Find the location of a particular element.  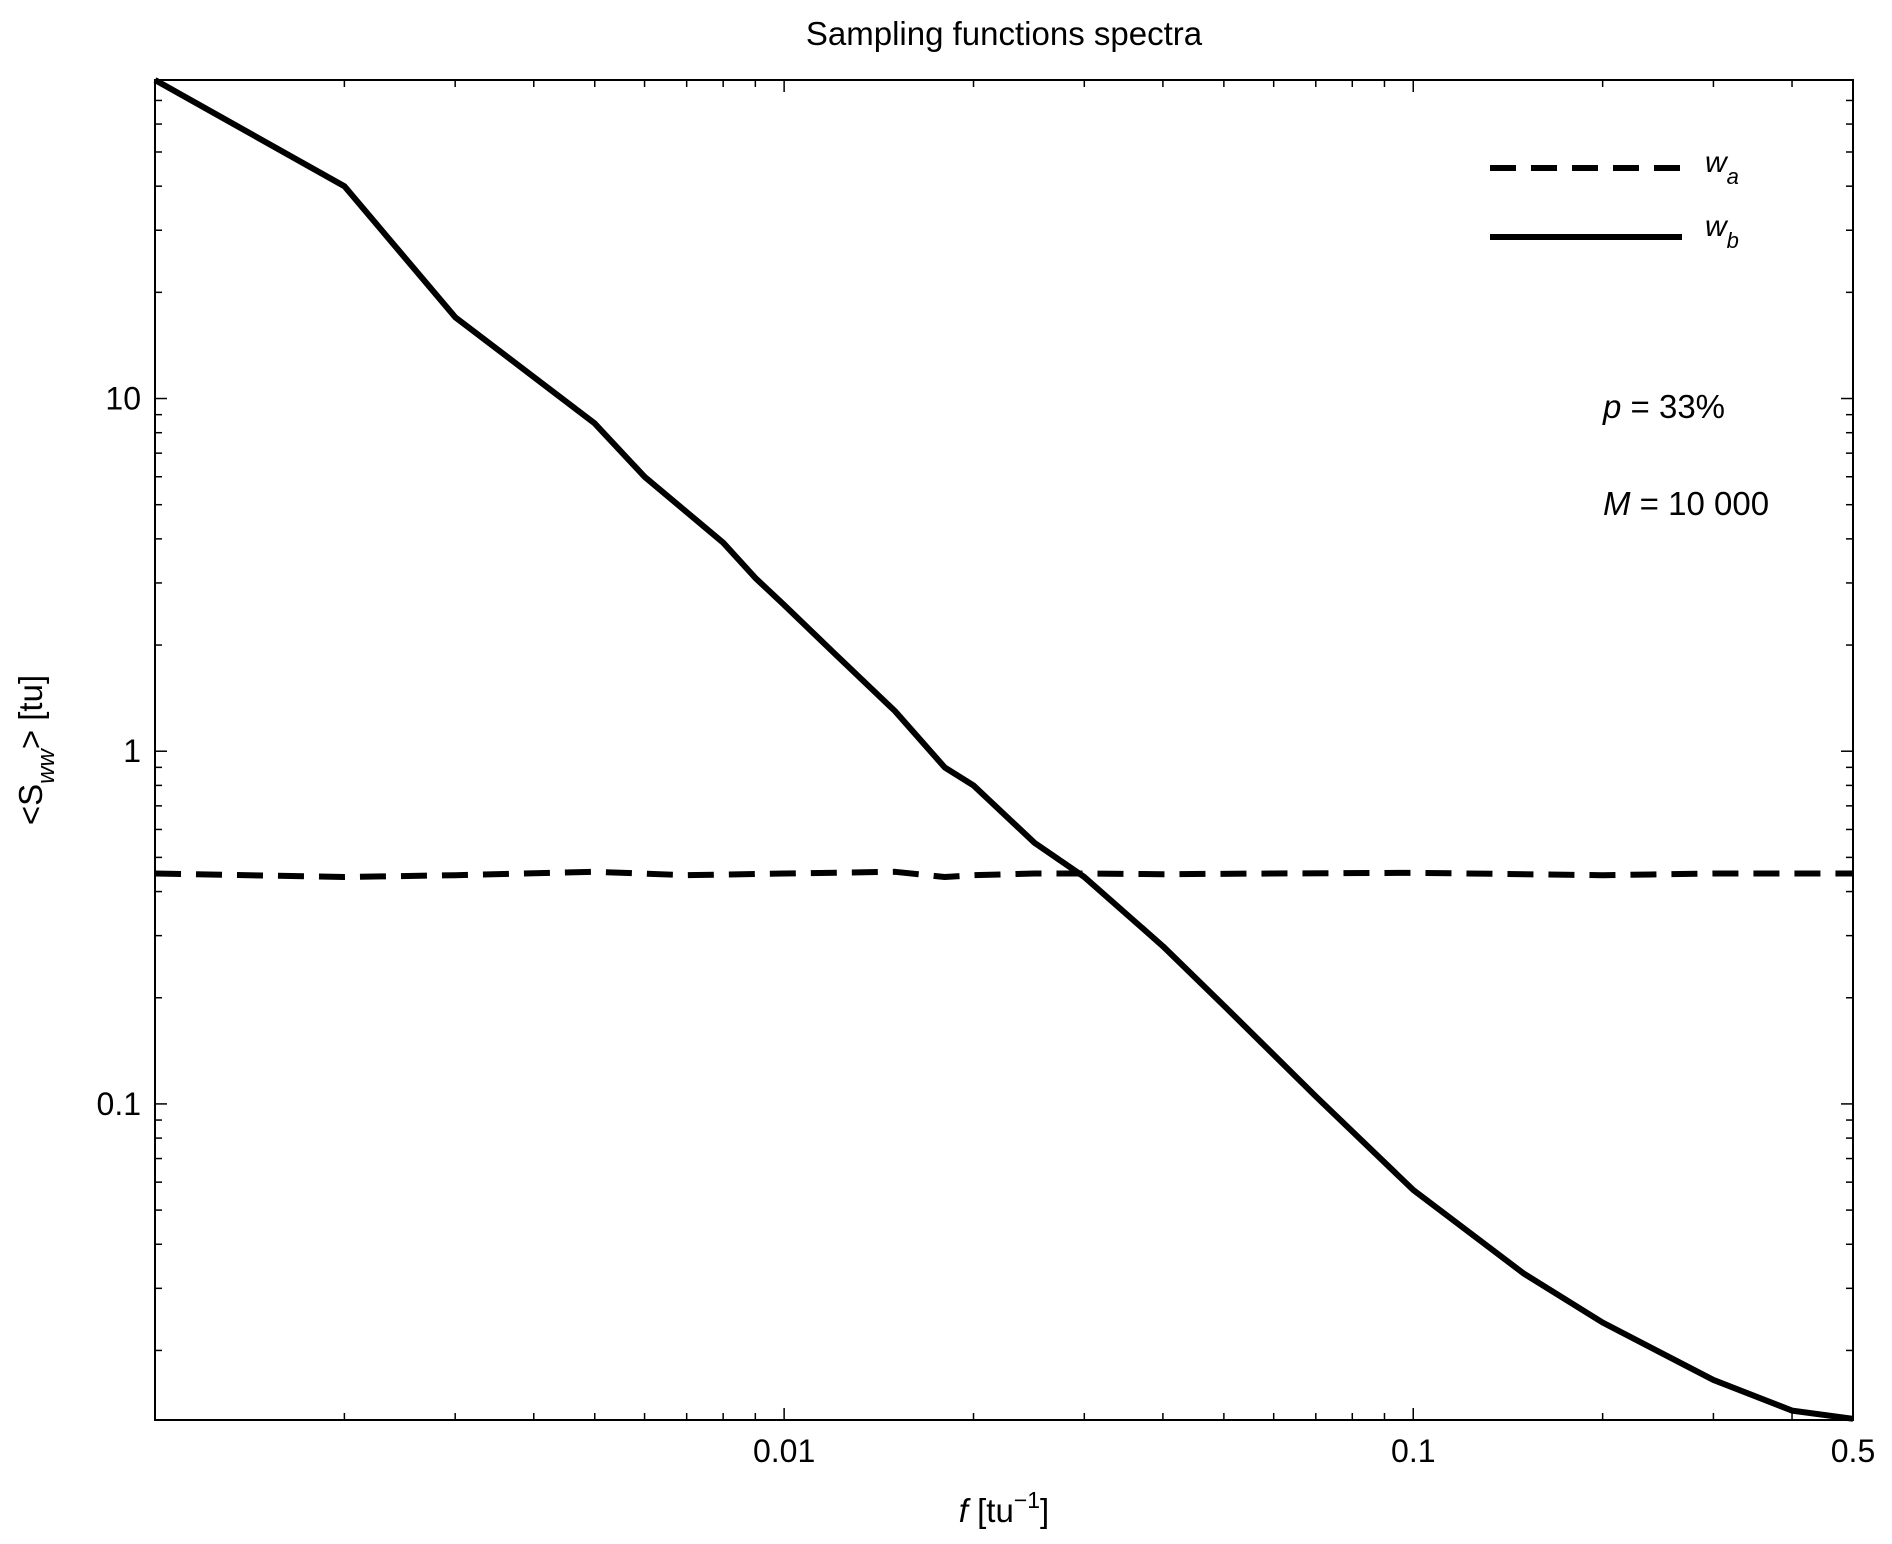

x-tick-label: 0.1 is located at coordinates (1413, 1451).